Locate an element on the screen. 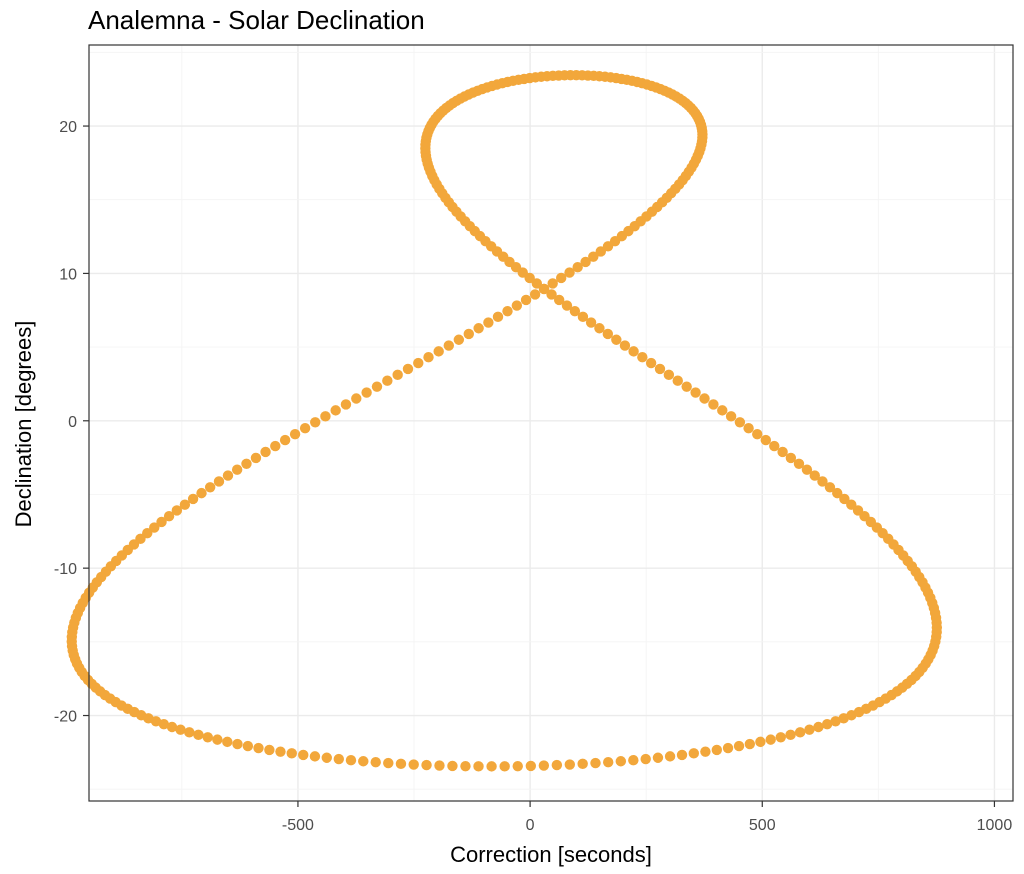 This screenshot has width=1024, height=874. chart-title: Analemna - Solar Declination is located at coordinates (256, 20).